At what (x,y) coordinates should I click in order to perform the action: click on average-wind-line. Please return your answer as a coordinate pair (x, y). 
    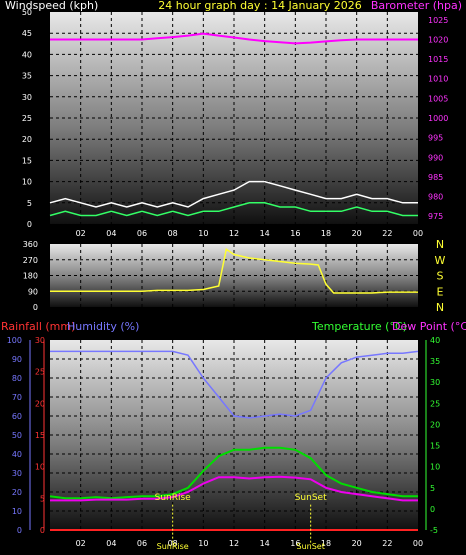
    Looking at the image, I should click on (233, 209).